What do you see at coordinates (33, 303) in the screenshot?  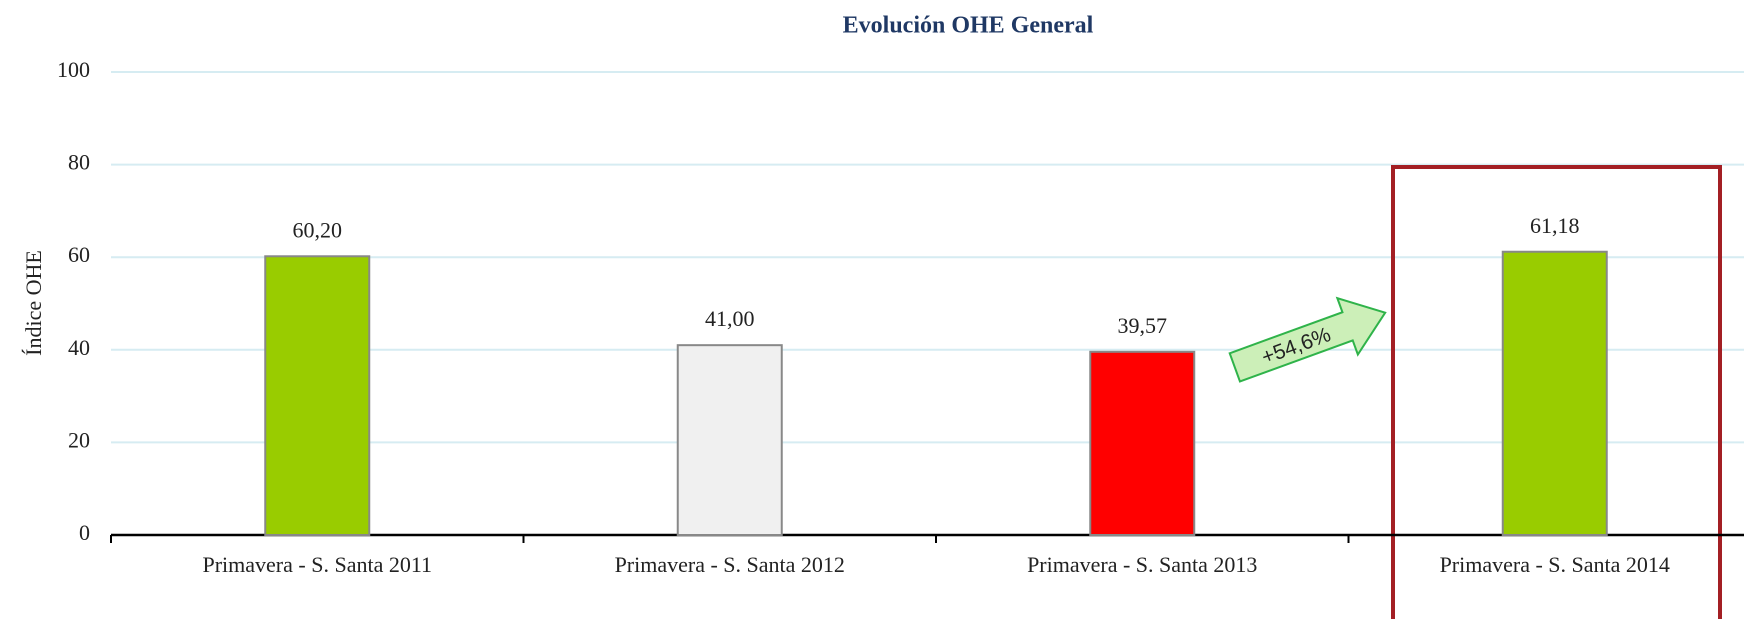 I see `y-axis-label: Índice OHE` at bounding box center [33, 303].